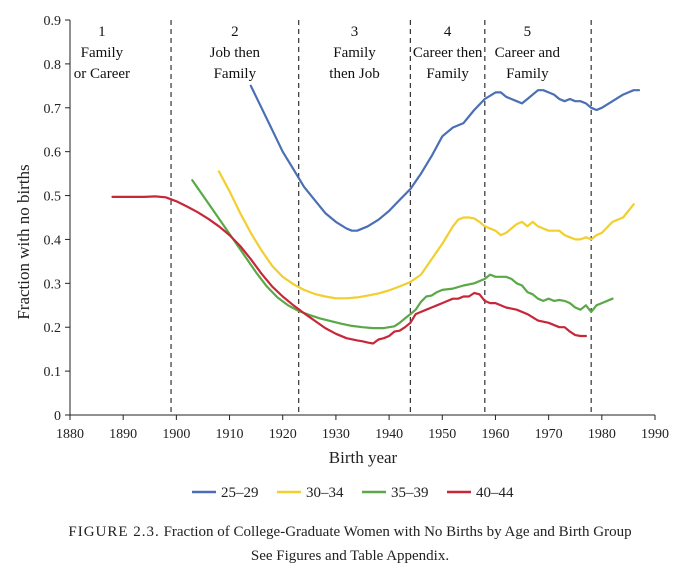 This screenshot has width=700, height=578. What do you see at coordinates (53, 284) in the screenshot?
I see `y-tick-label: 0.3` at bounding box center [53, 284].